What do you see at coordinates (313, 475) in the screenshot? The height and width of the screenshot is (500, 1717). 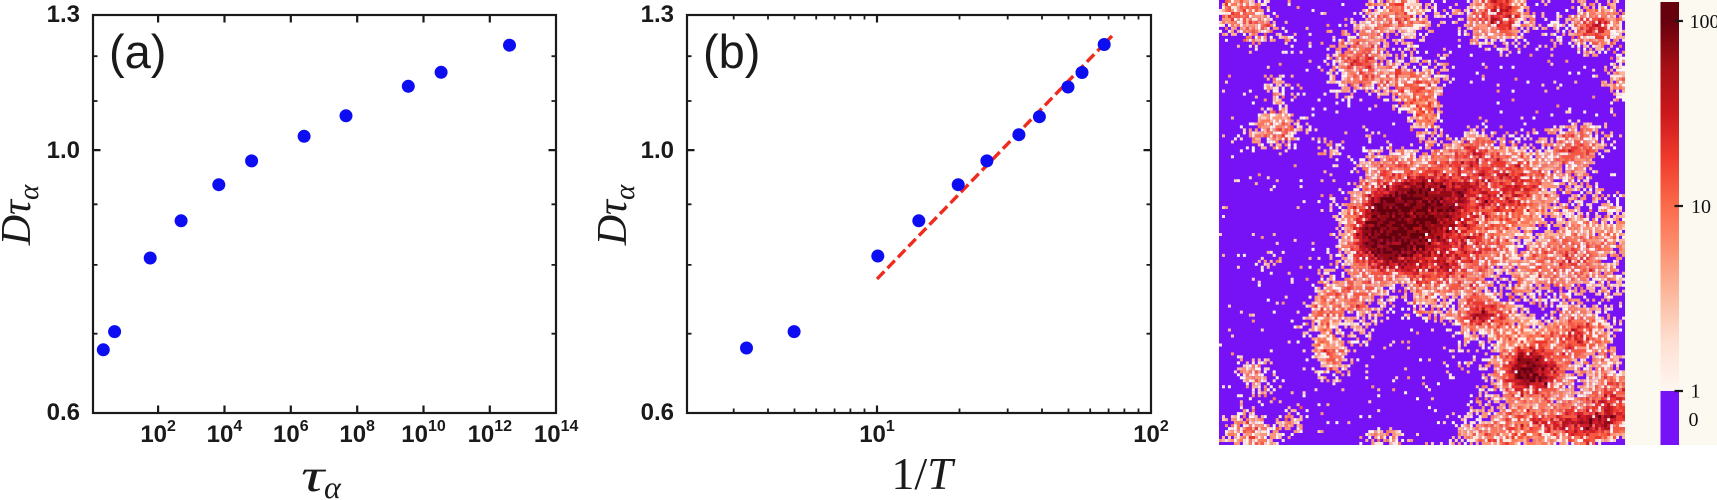 I see `svg-text: τ` at bounding box center [313, 475].